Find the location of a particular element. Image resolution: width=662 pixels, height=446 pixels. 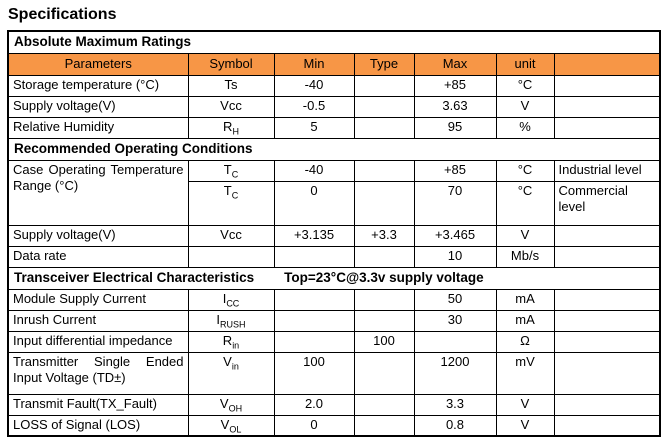

col-header-unit: unit is located at coordinates (525, 64).